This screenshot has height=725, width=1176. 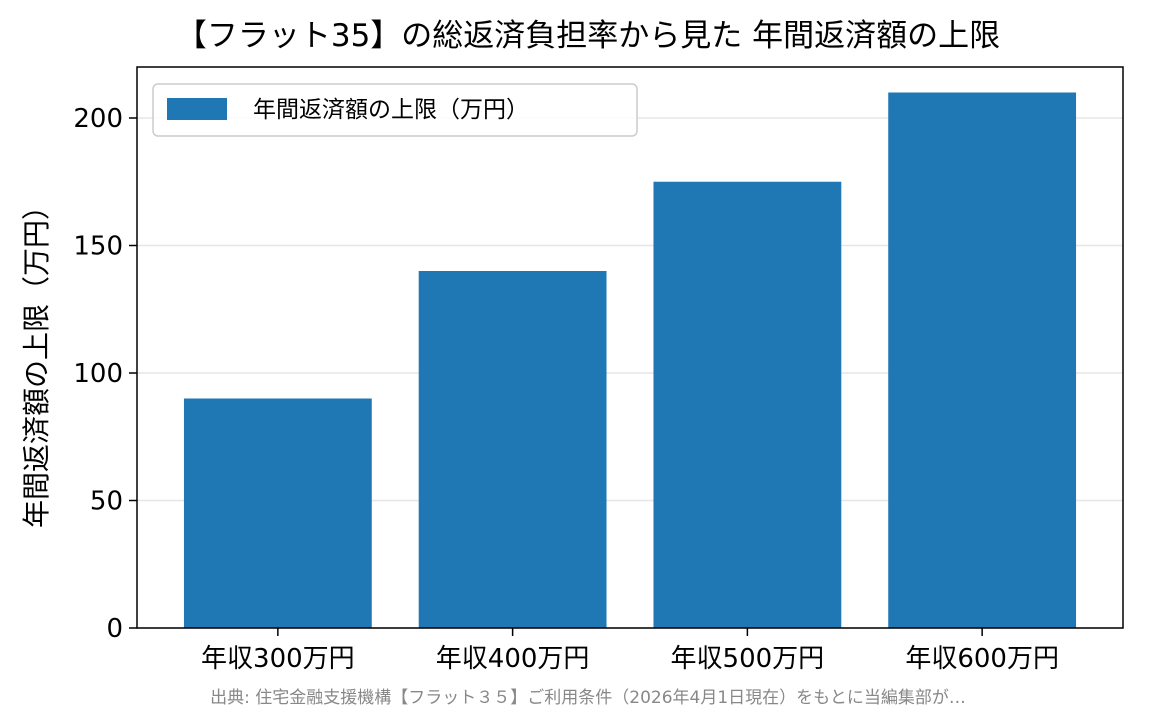 I want to click on y-ticks: 0 50 100 150 200, so click(x=105, y=374).